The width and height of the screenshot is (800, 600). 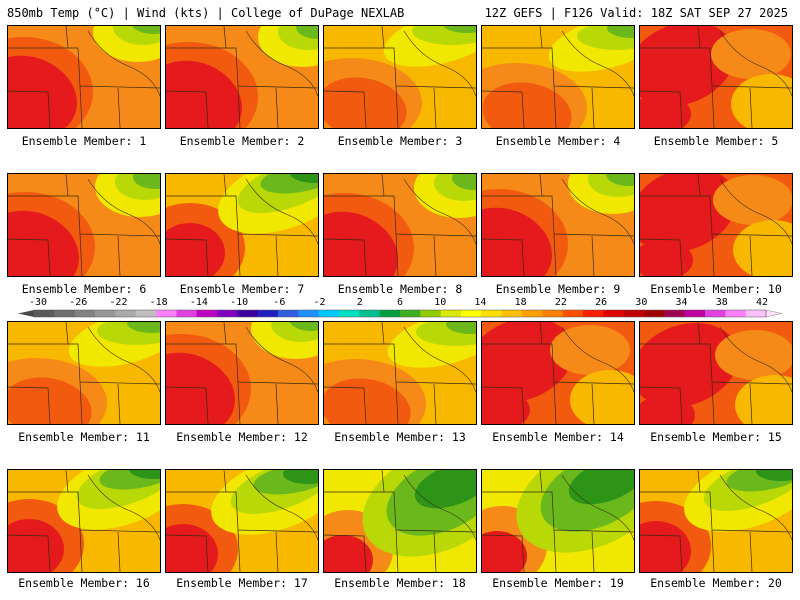 What do you see at coordinates (681, 302) in the screenshot?
I see `colorbar-tick-label: 34` at bounding box center [681, 302].